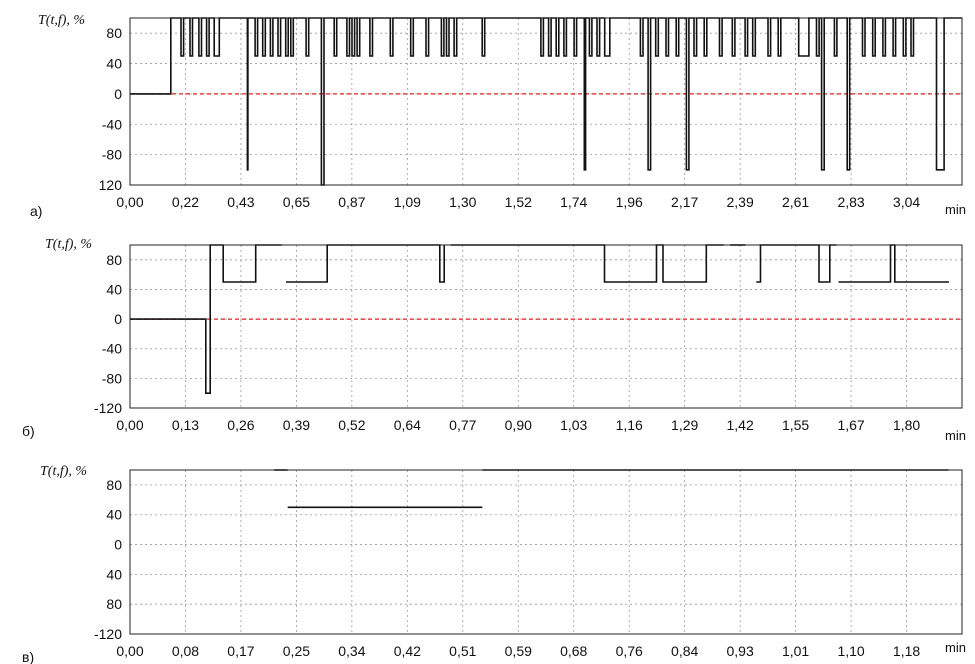 This screenshot has height=664, width=975. What do you see at coordinates (108, 408) in the screenshot?
I see `panel-b-y-tick-label: -120` at bounding box center [108, 408].